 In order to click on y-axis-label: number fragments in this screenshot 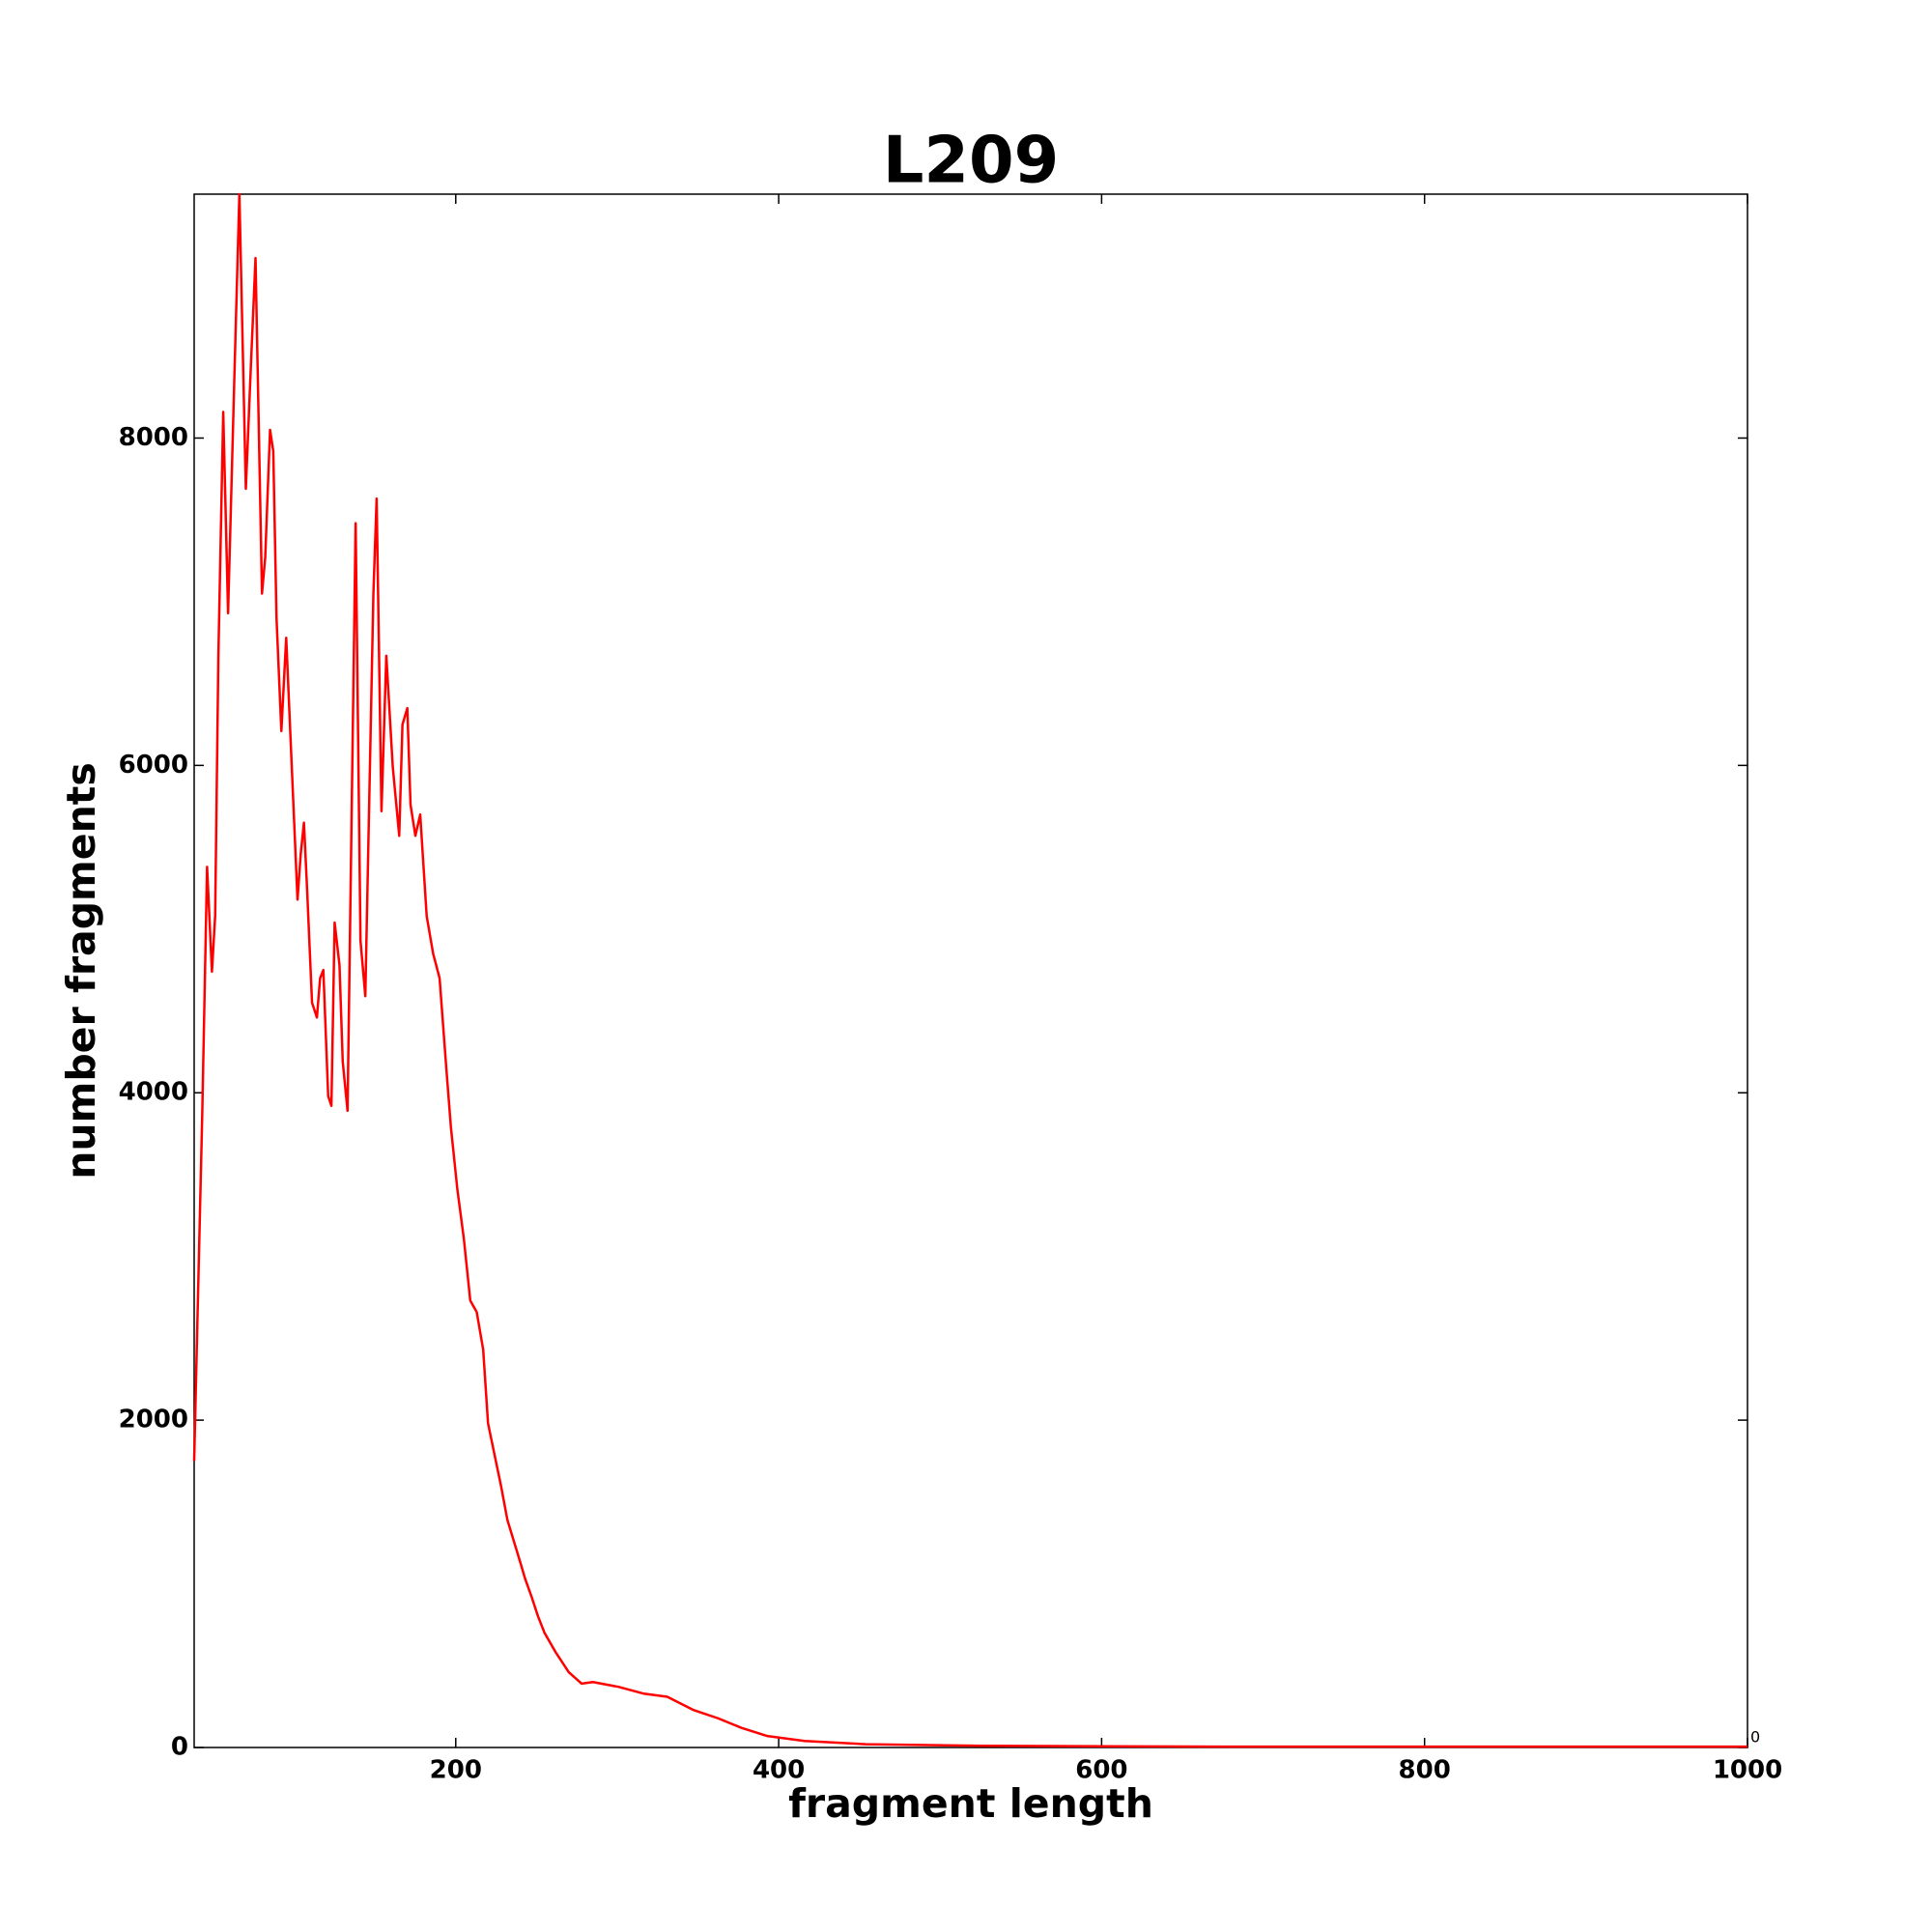, I will do `click(81, 970)`.